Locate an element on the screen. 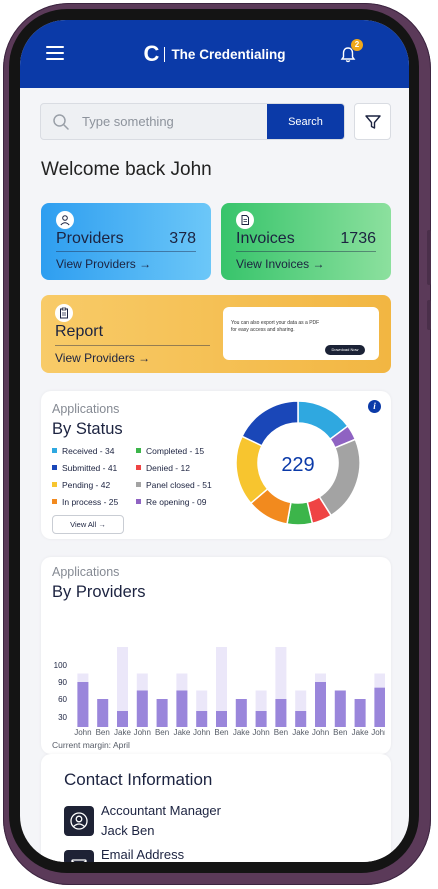 This screenshot has width=438, height=889. chart-footnote: Current margin: April is located at coordinates (91, 745).